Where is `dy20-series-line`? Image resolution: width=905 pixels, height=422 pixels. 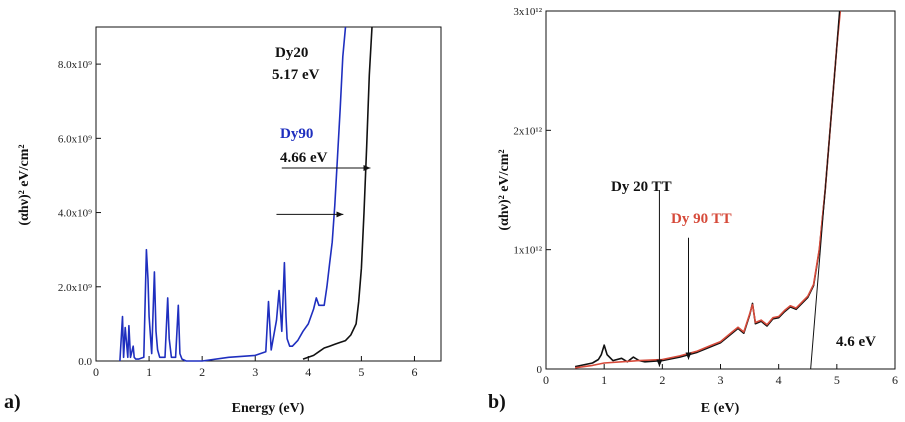
dy20-series-line is located at coordinates (337, 193).